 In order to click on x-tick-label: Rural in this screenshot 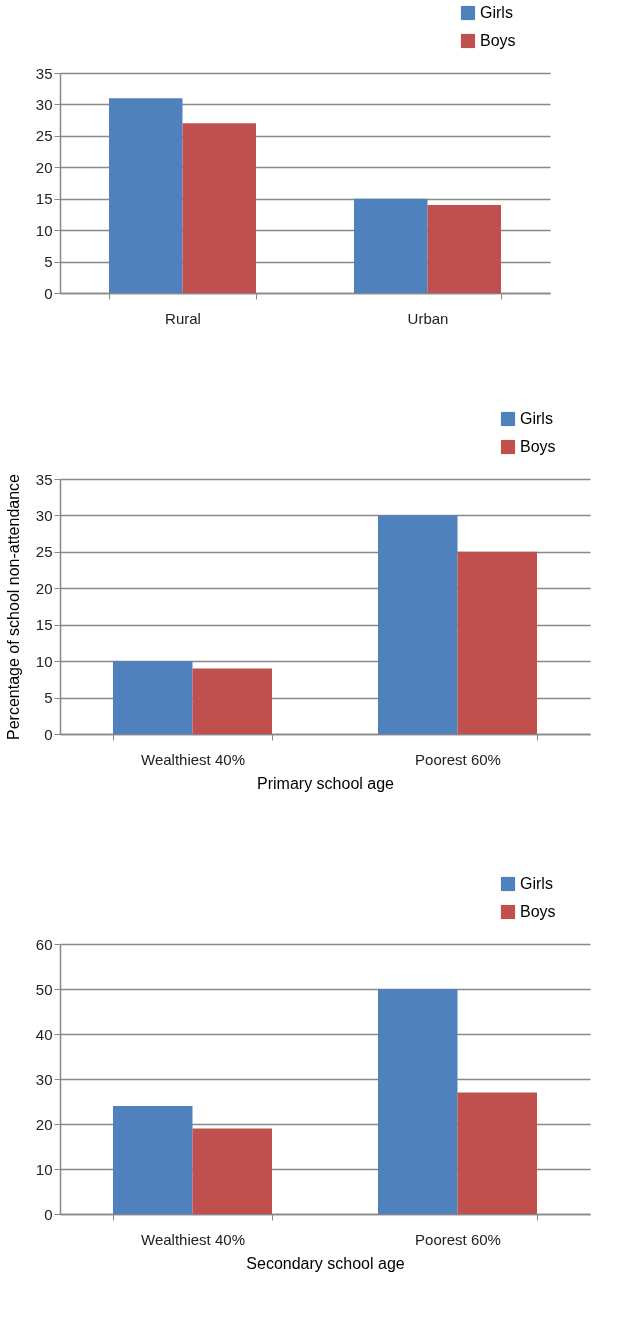, I will do `click(183, 318)`.